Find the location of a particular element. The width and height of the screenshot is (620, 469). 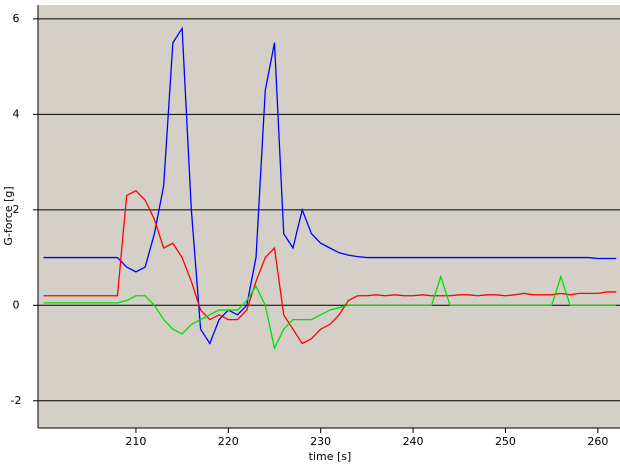

x-tick-label: 210 is located at coordinates (135, 441).